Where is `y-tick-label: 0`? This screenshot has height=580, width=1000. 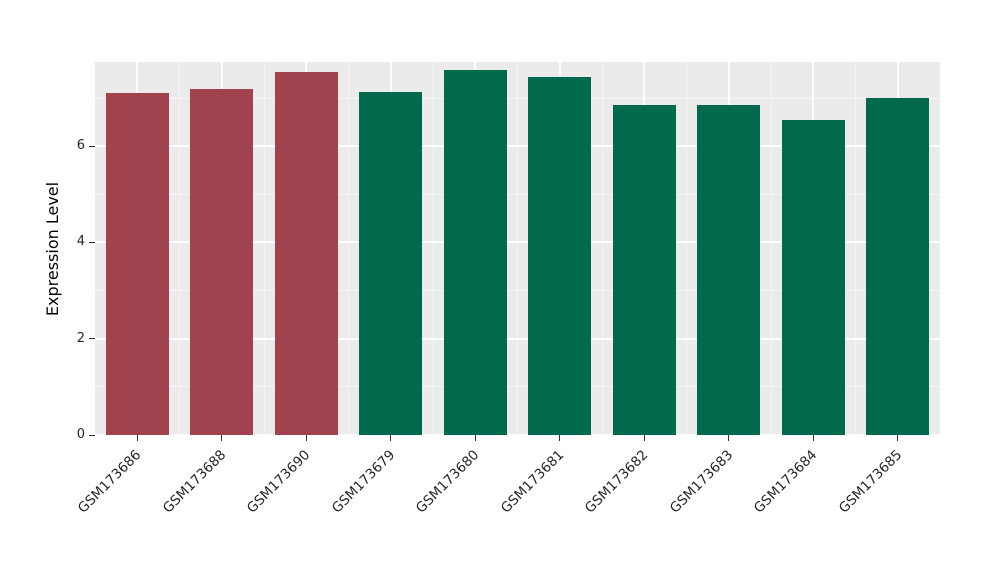 y-tick-label: 0 is located at coordinates (80, 434).